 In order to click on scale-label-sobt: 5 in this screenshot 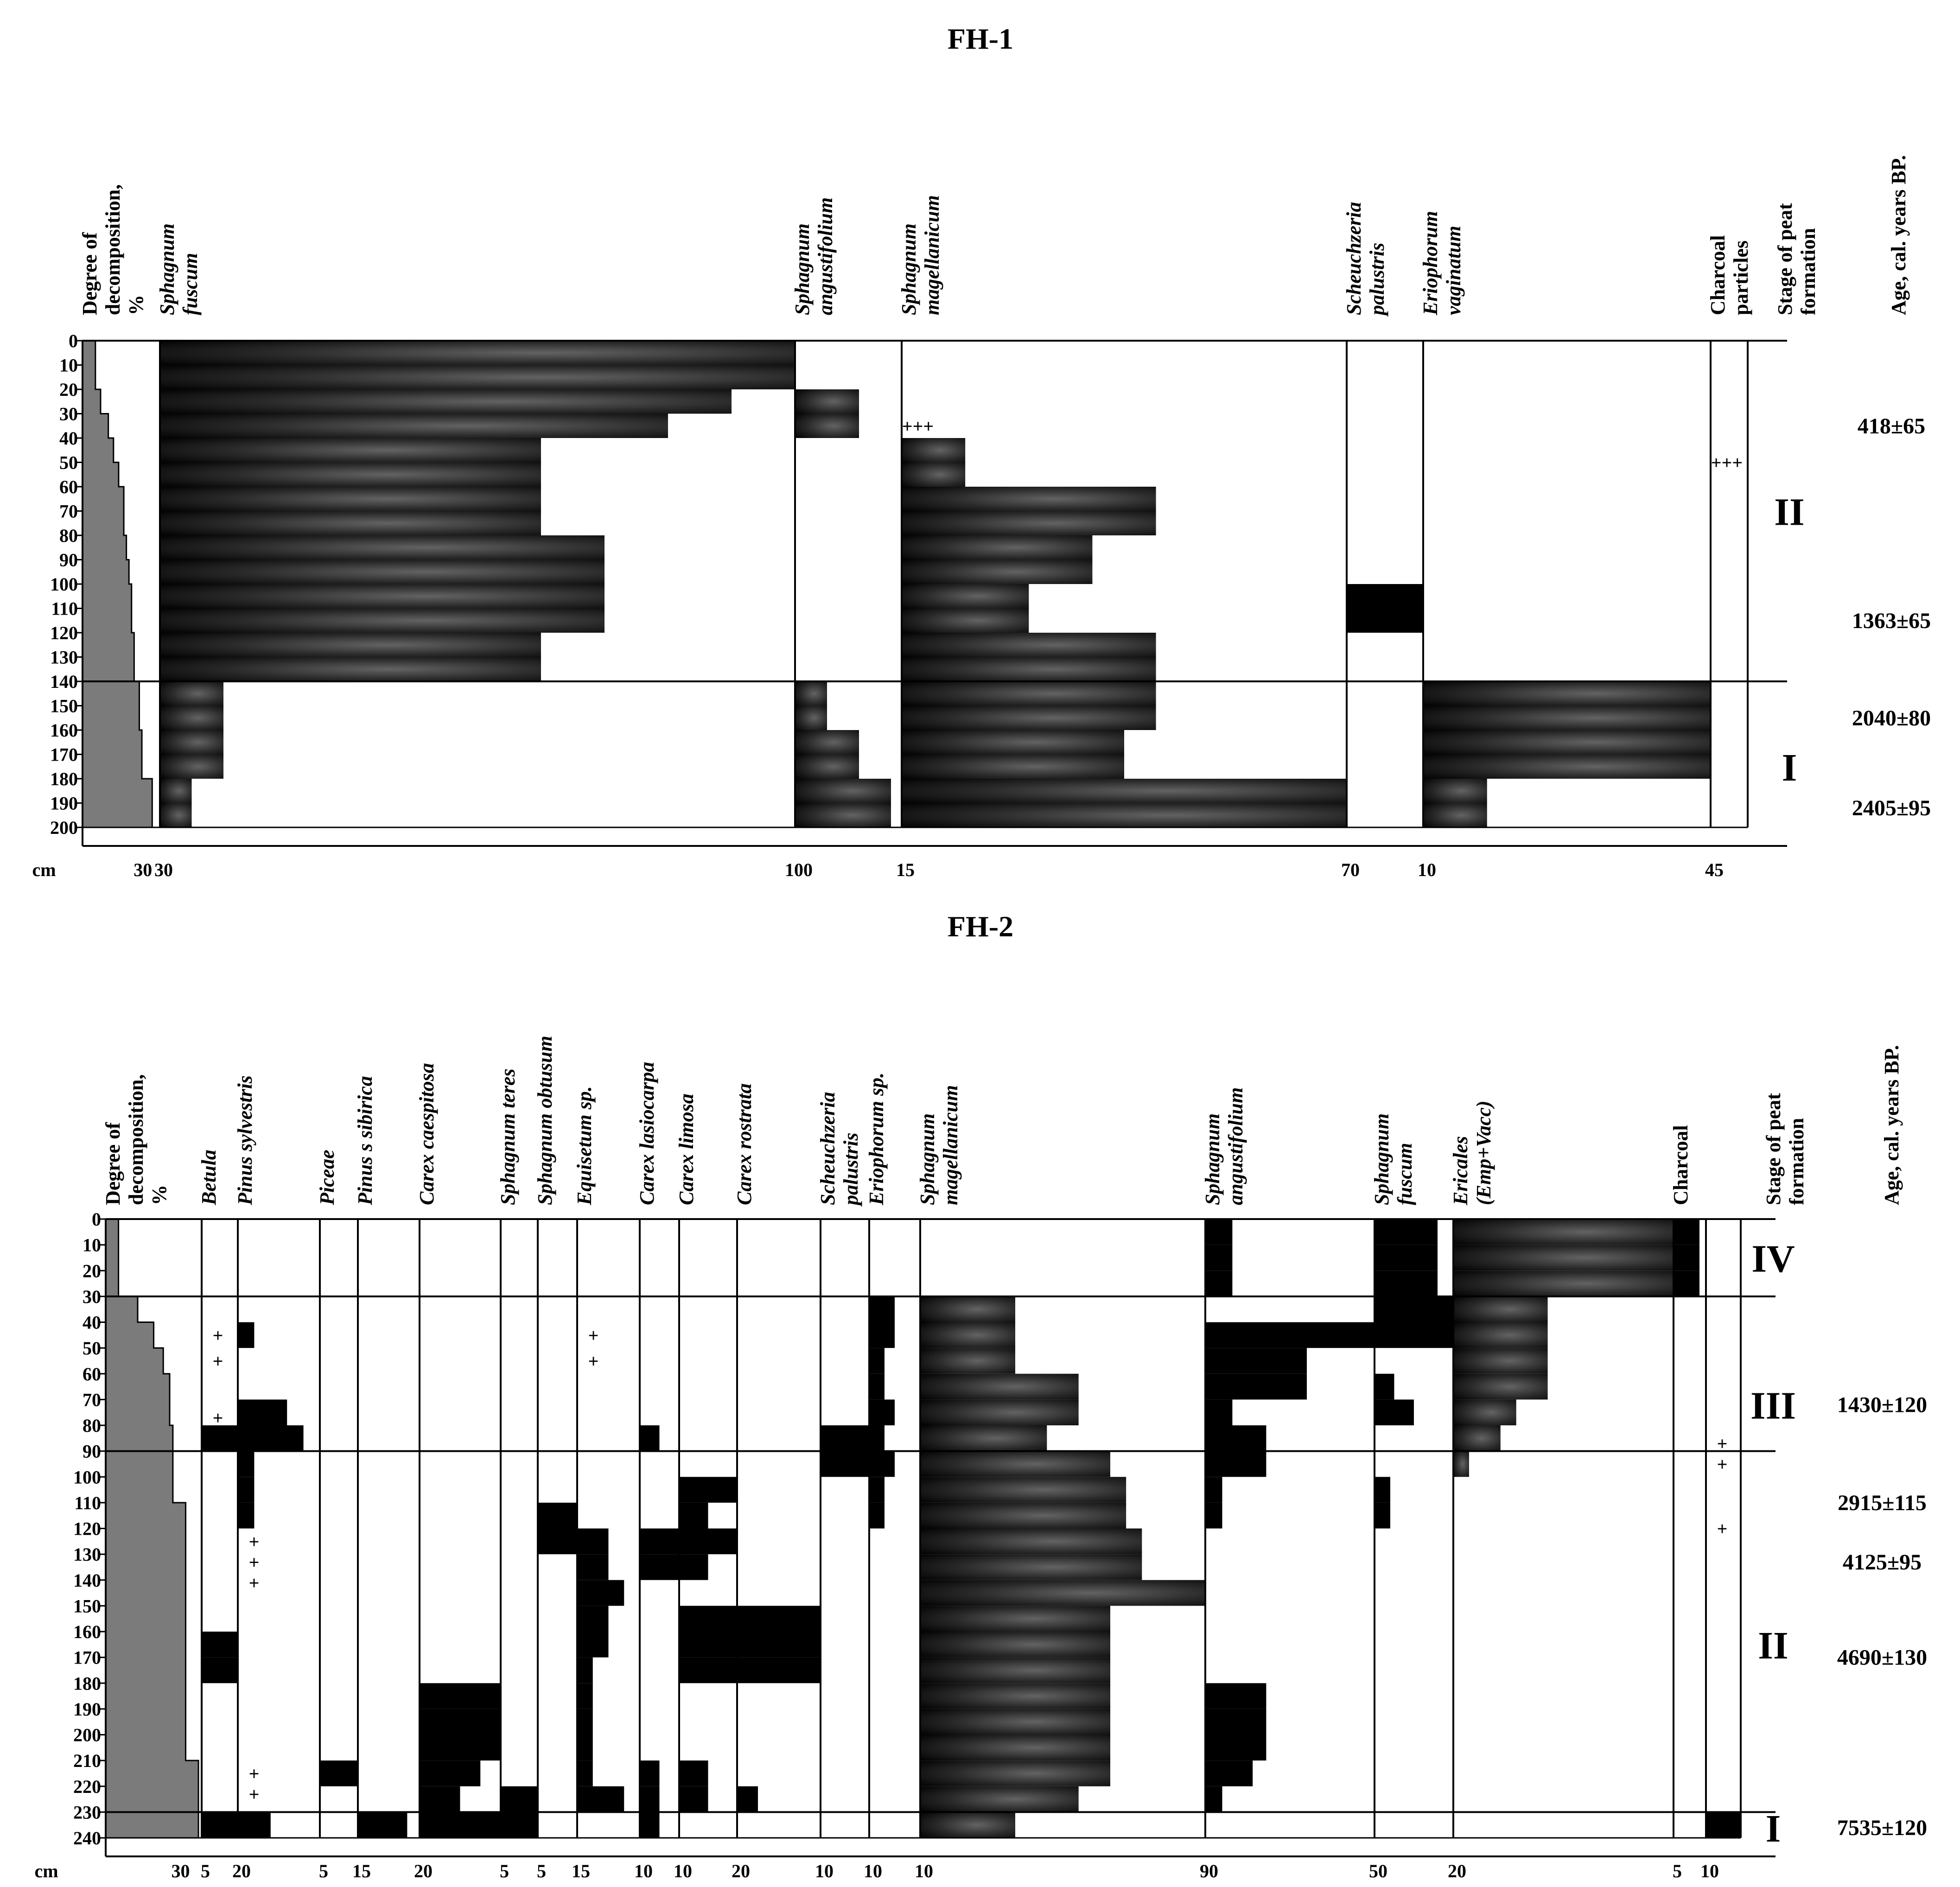, I will do `click(541, 1871)`.